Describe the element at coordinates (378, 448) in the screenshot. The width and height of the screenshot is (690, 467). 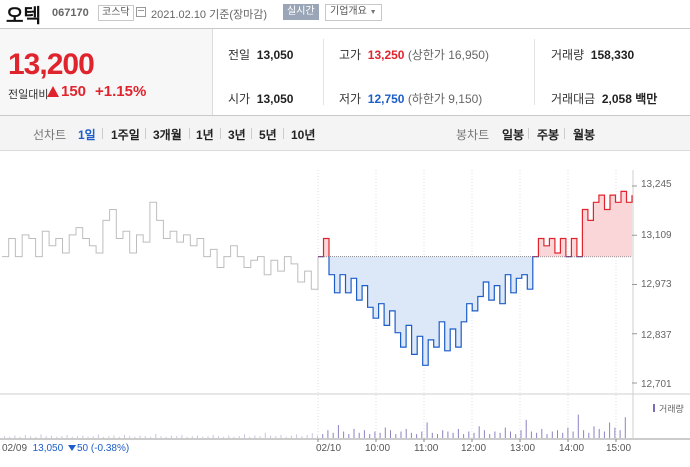
I see `x-tick-label: 10:00` at that location.